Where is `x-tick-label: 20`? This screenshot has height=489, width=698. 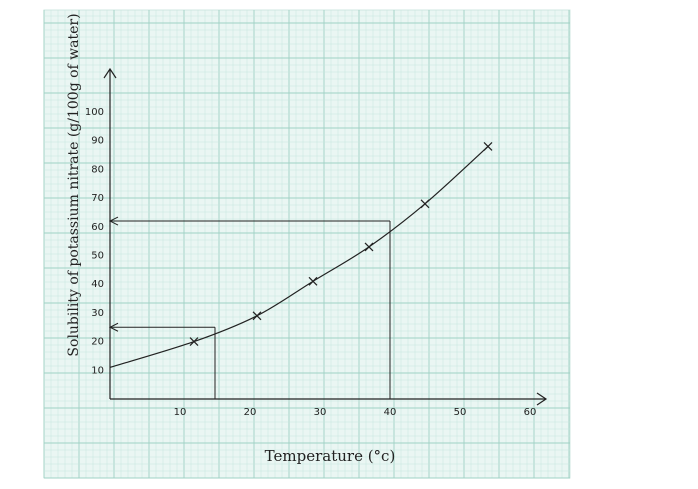 x-tick-label: 20 is located at coordinates (250, 412).